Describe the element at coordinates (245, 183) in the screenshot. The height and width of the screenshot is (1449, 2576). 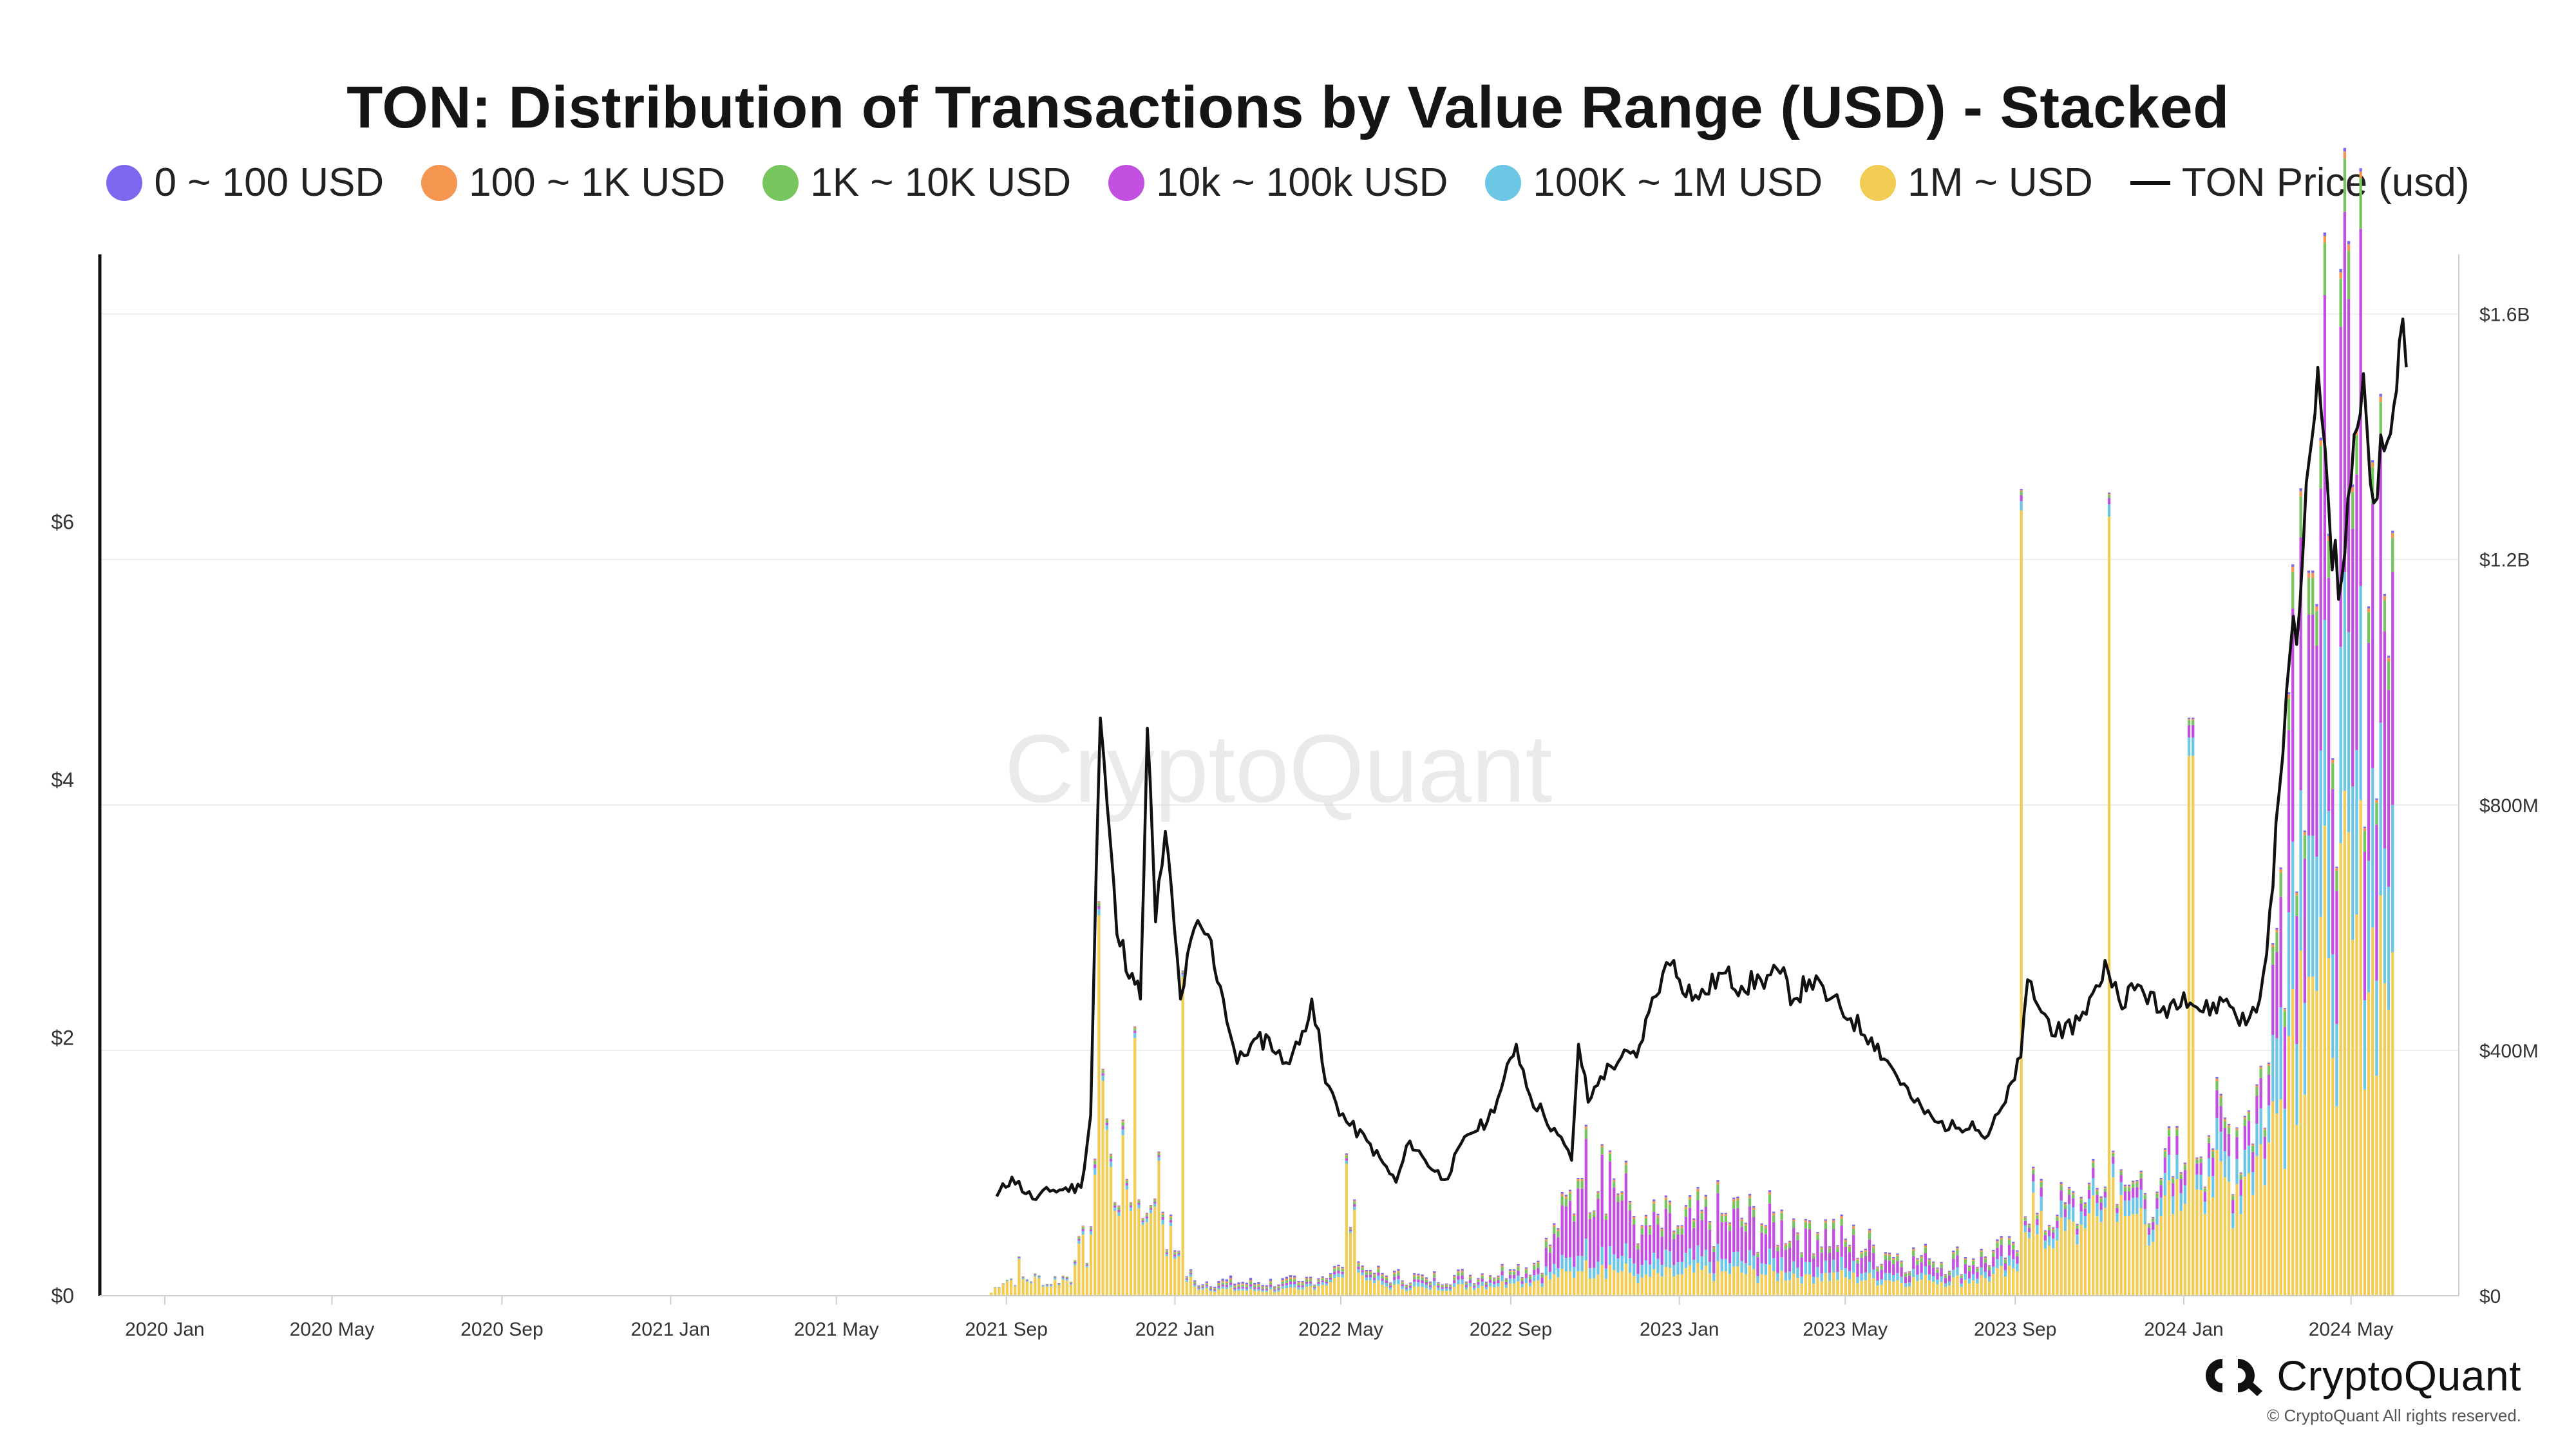
I see `legend-item-0: 0 ~ 100 USD` at that location.